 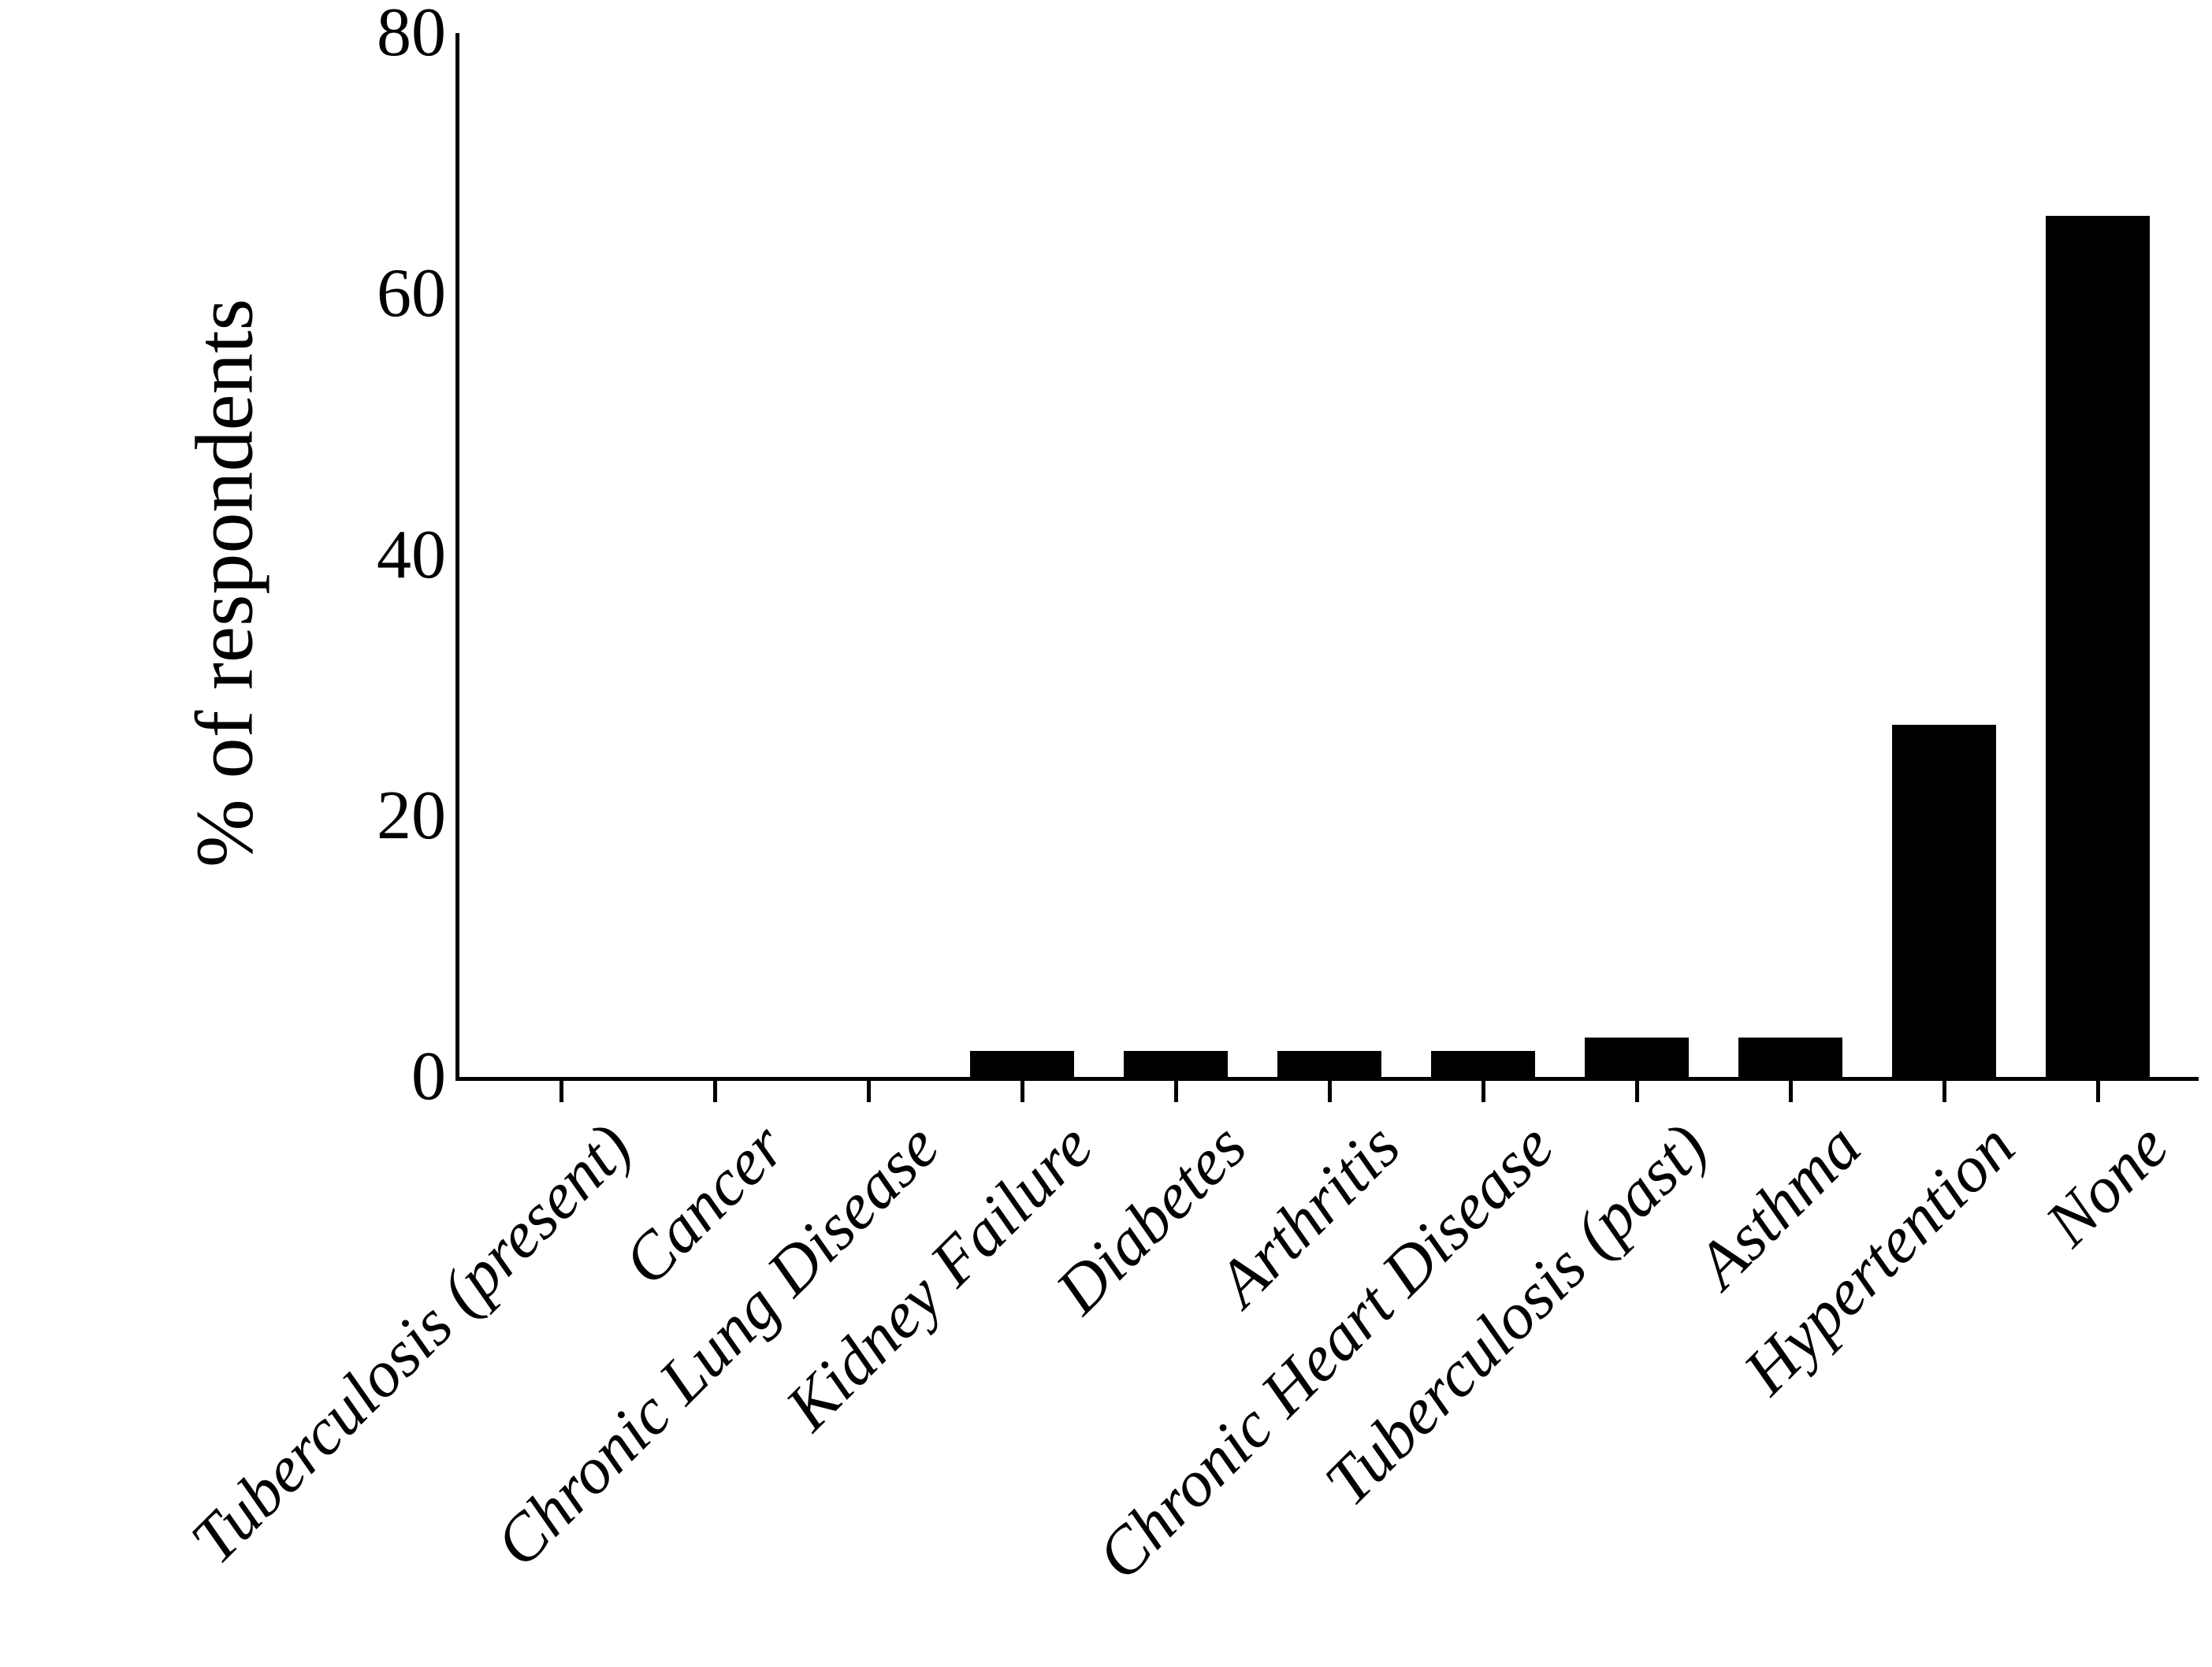 What do you see at coordinates (1327, 1079) in the screenshot?
I see `x-axis-line` at bounding box center [1327, 1079].